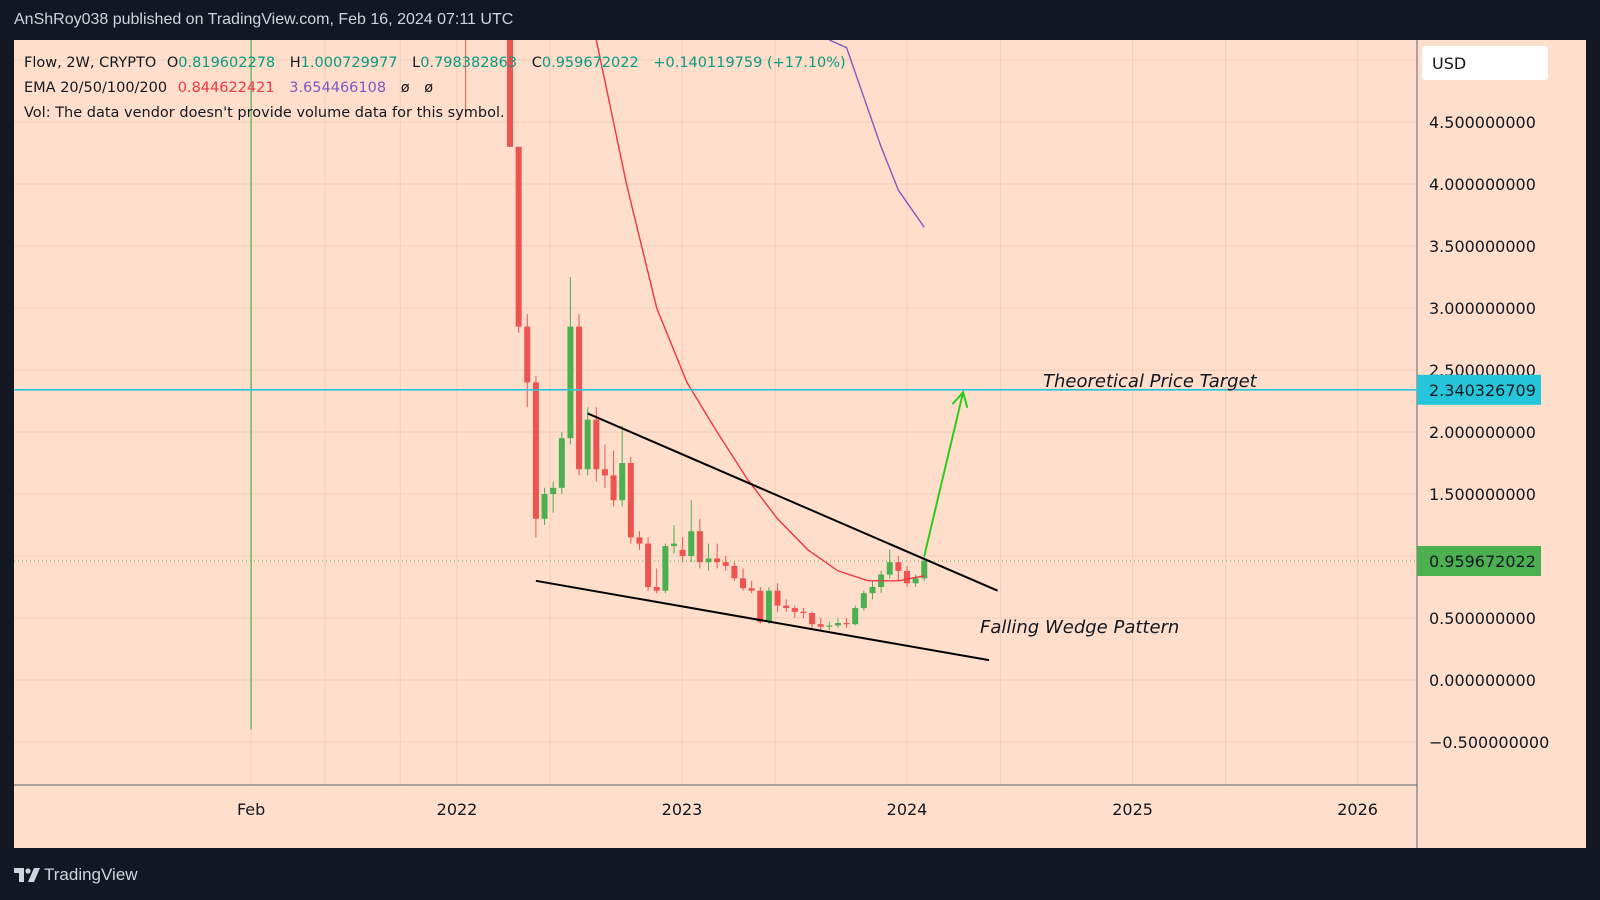 The width and height of the screenshot is (1600, 900). Describe the element at coordinates (91, 874) in the screenshot. I see `tradingview-brand: TradingView` at that location.